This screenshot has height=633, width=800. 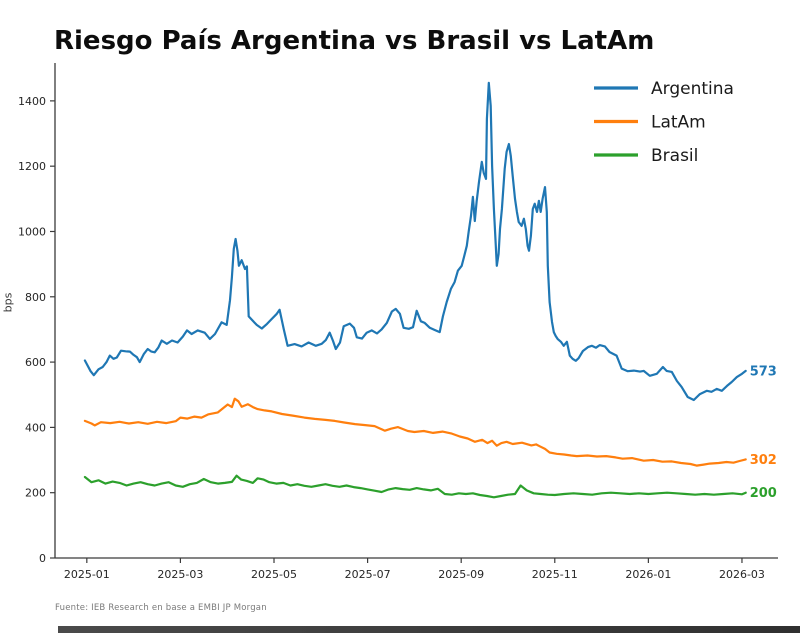 I want to click on end-label-brasil: 200, so click(x=763, y=493).